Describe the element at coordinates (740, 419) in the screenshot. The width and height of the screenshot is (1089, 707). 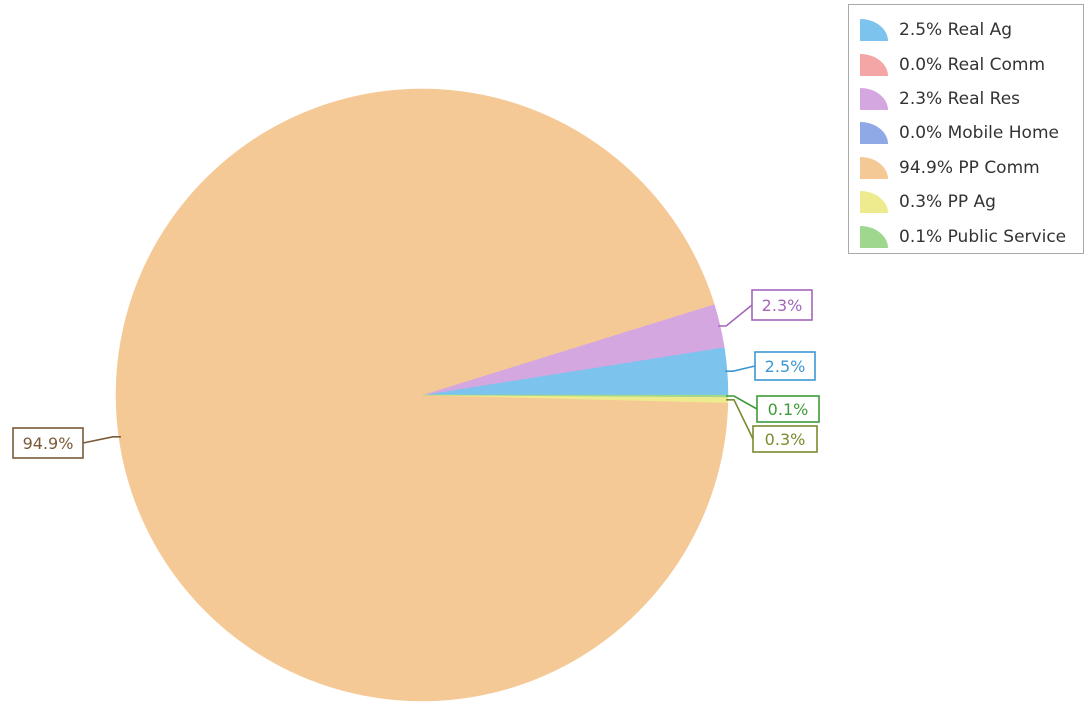
I see `callout-line-pp-ag` at that location.